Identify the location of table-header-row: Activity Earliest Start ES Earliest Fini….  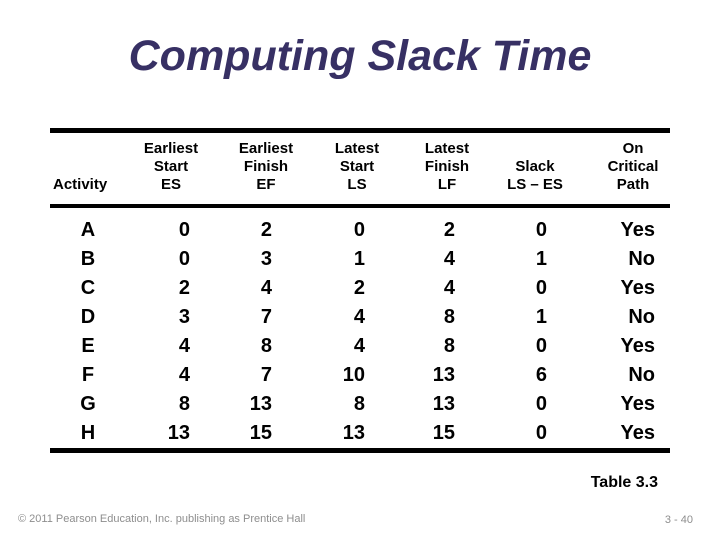
(360, 169).